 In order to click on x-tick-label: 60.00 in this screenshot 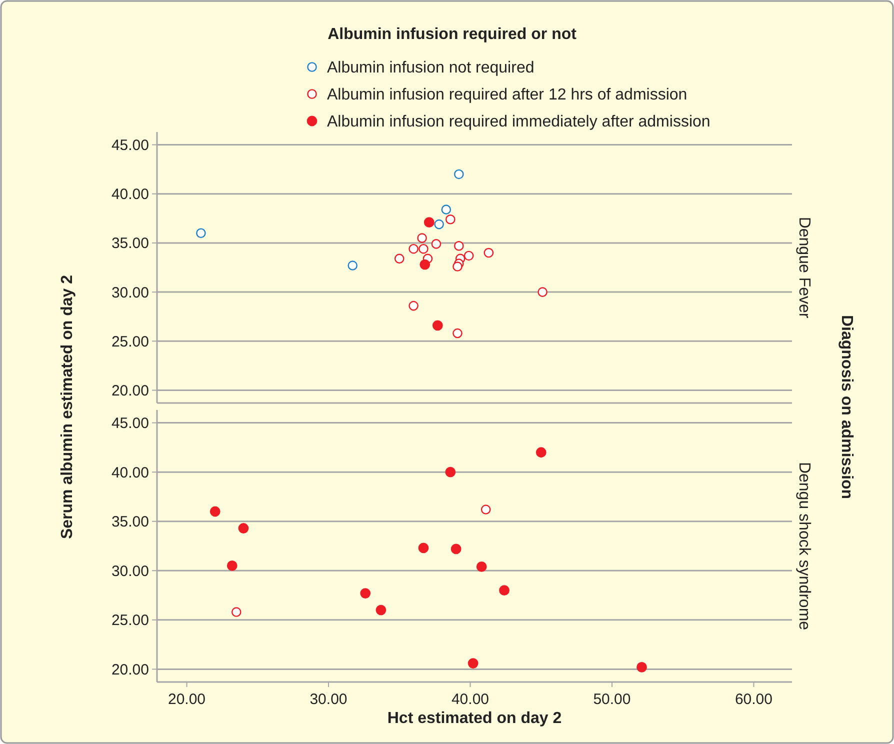, I will do `click(753, 699)`.